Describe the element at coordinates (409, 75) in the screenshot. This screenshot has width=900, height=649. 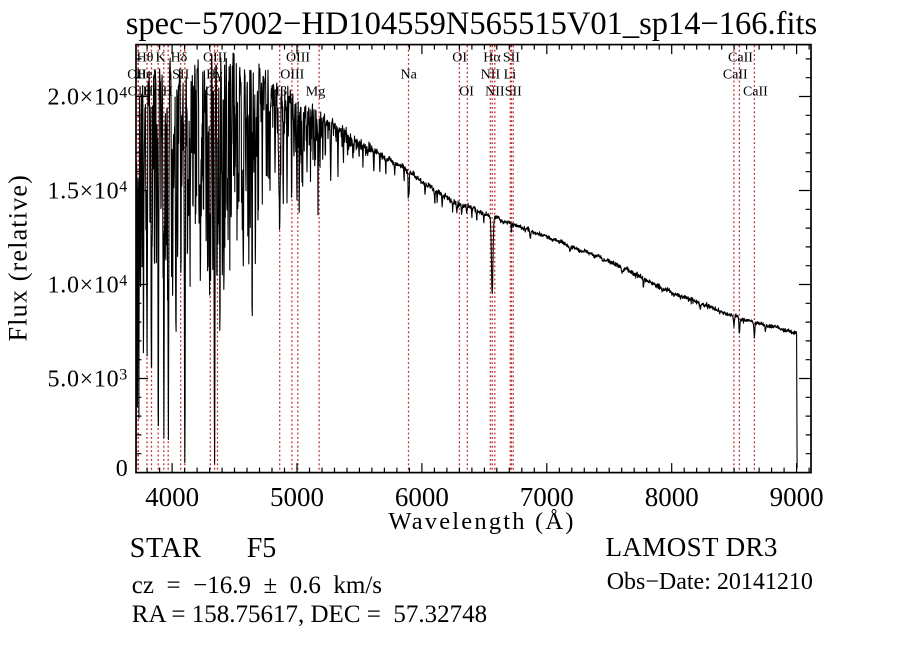
I see `svg-text: Na` at that location.